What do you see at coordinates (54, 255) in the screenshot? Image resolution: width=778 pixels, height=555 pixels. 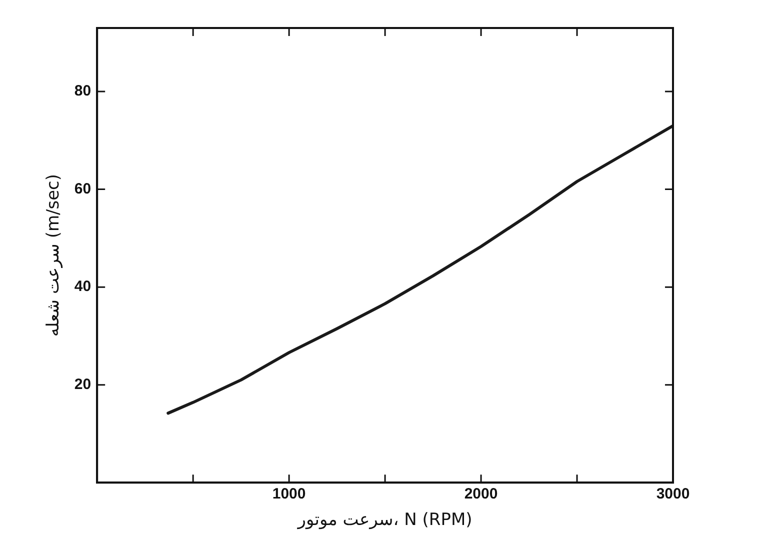 I see `y-axis-title: سرعت شعله (m/sec)` at bounding box center [54, 255].